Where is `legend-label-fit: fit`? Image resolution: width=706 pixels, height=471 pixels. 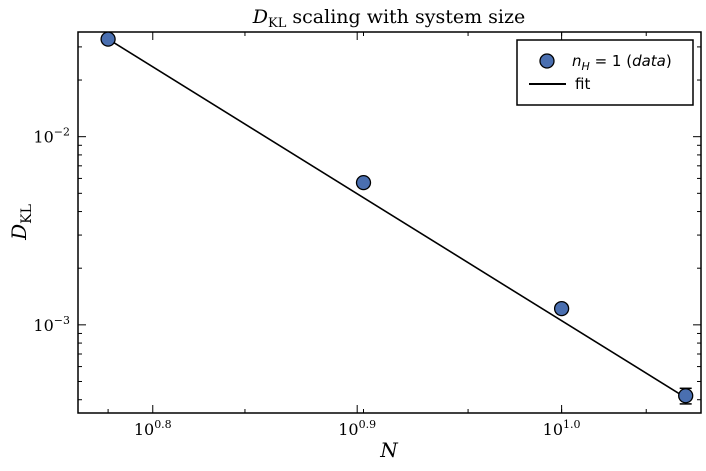 legend-label-fit: fit is located at coordinates (582, 84).